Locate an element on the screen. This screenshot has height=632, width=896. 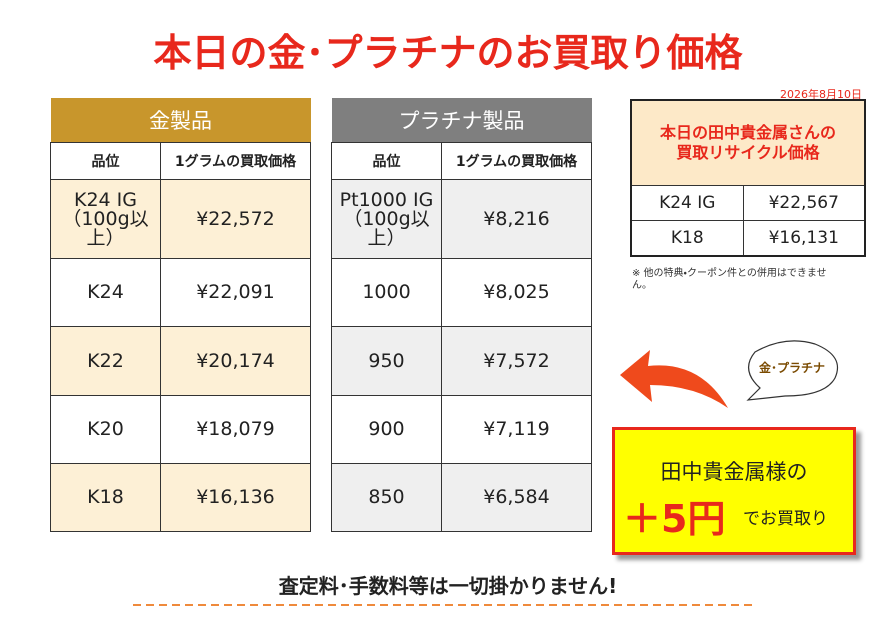
table-row: 1000 ¥8,025 is located at coordinates (461, 292).